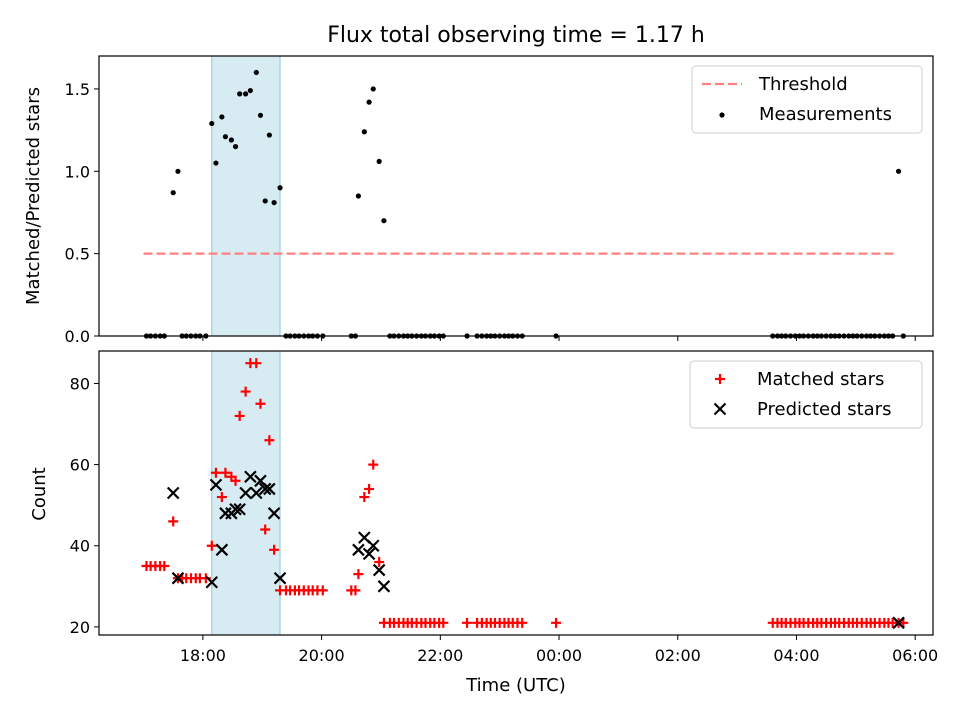 Image resolution: width=960 pixels, height=720 pixels. Describe the element at coordinates (203, 655) in the screenshot. I see `bottom-x-tick-label: 18:00` at that location.